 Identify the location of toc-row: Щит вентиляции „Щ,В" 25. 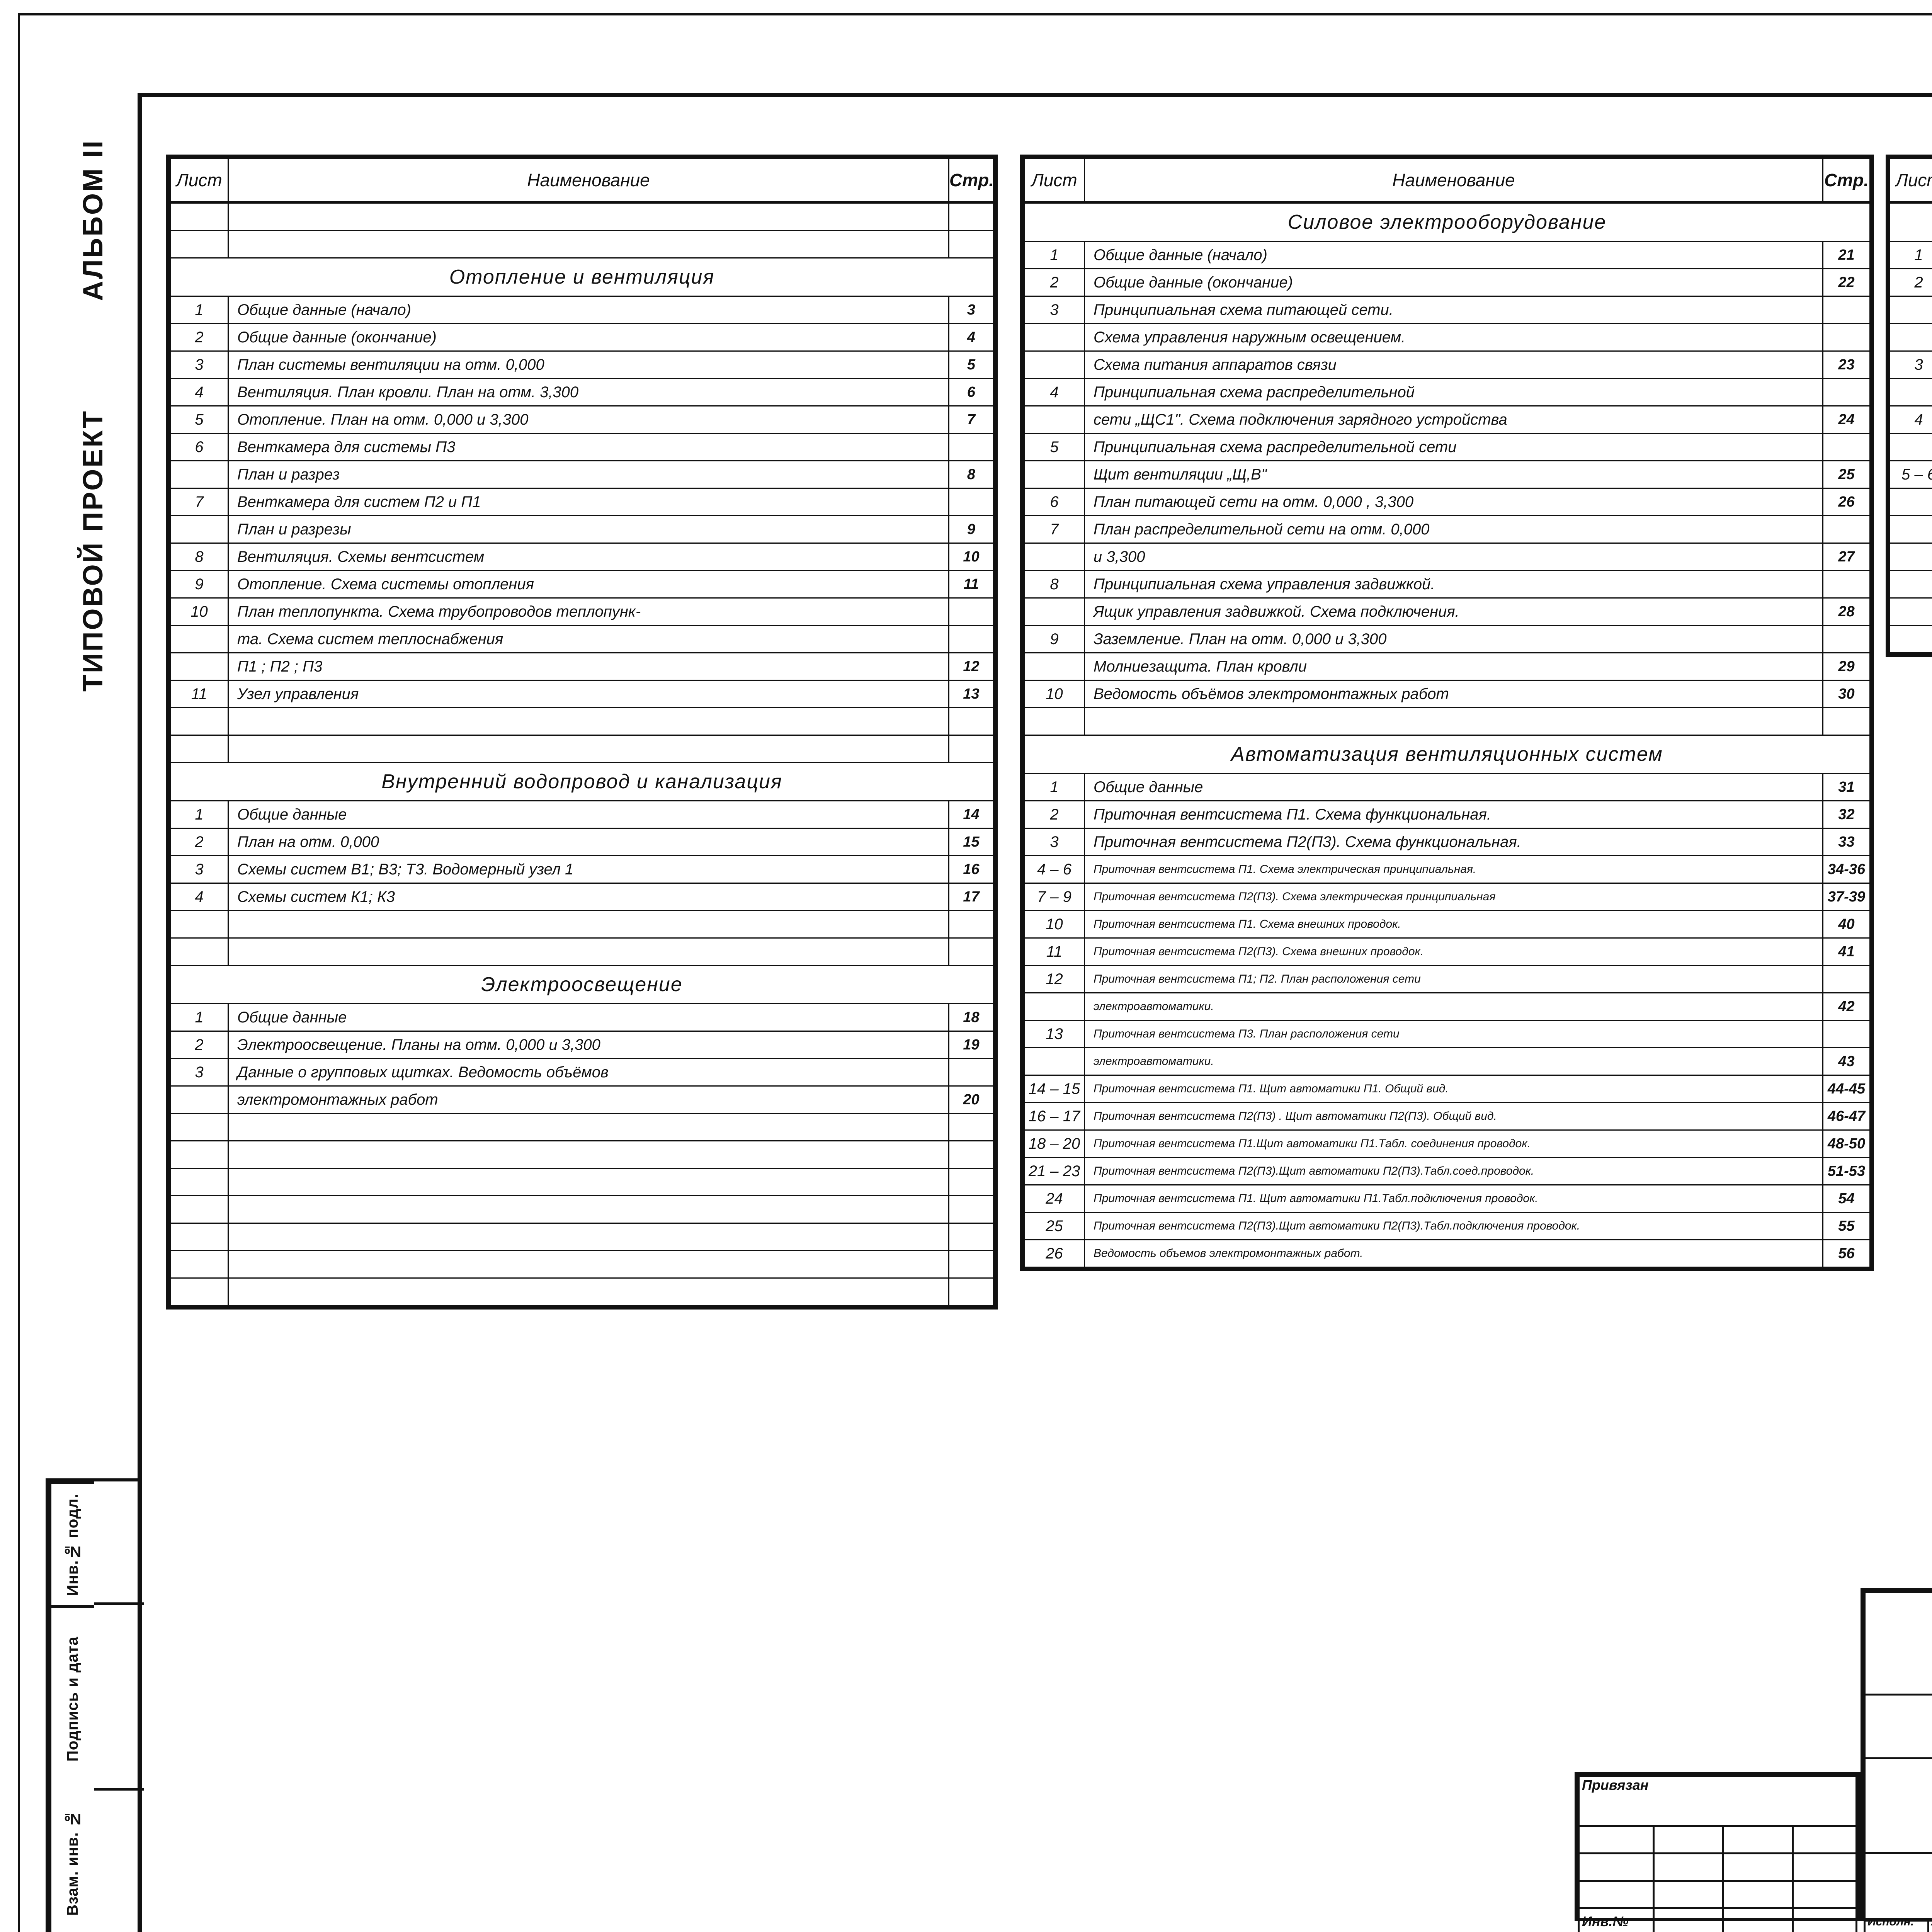
(1447, 475).